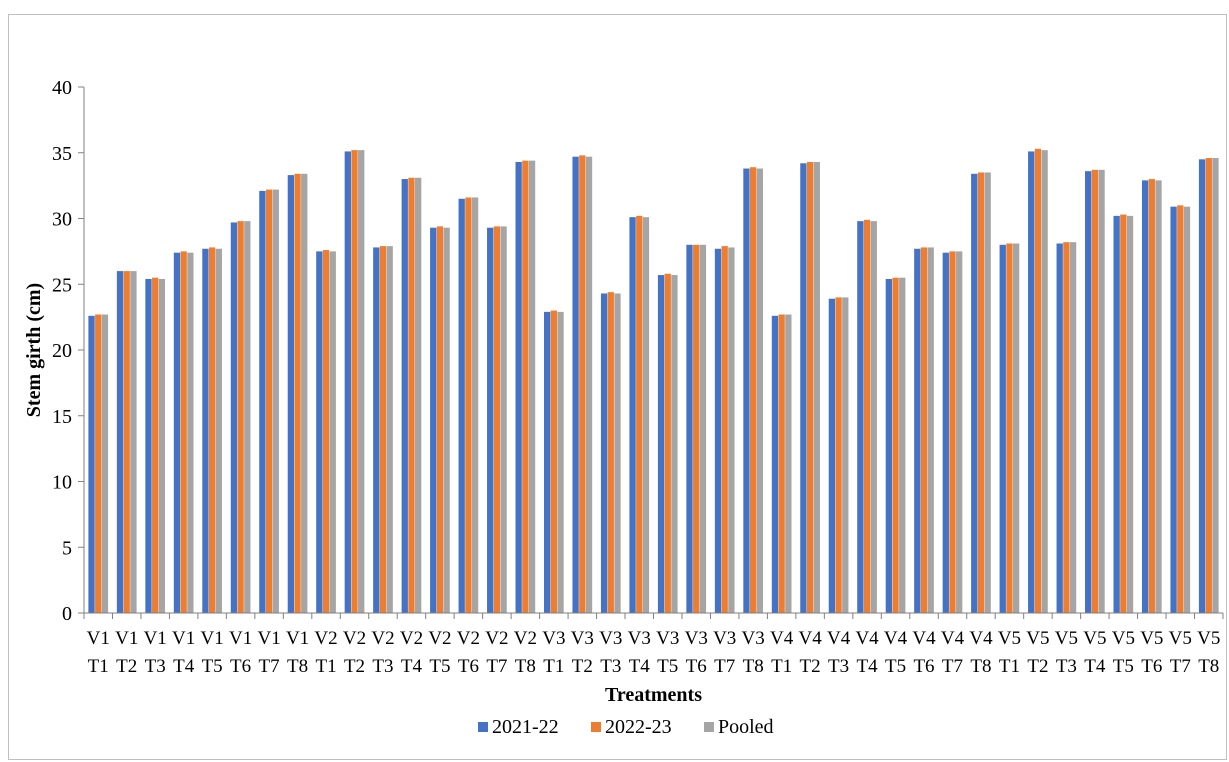  Describe the element at coordinates (1130, 414) in the screenshot. I see `bar-pooled-v5t5` at that location.